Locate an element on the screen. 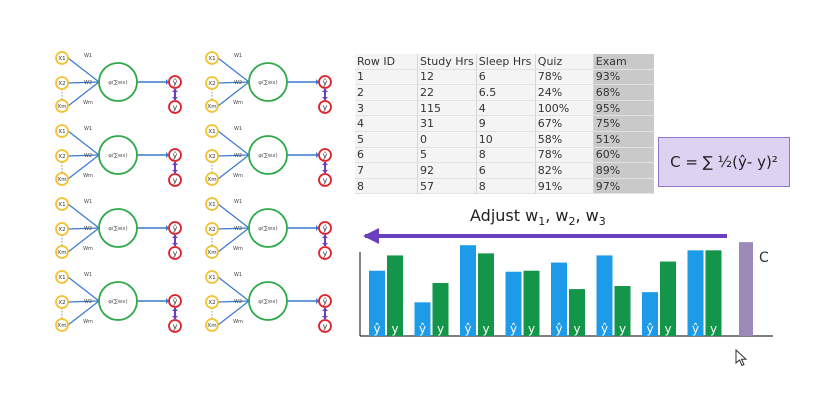  table-header-row: Row ID Study Hrs Sleep Hrs Quiz Exam is located at coordinates (504, 62).